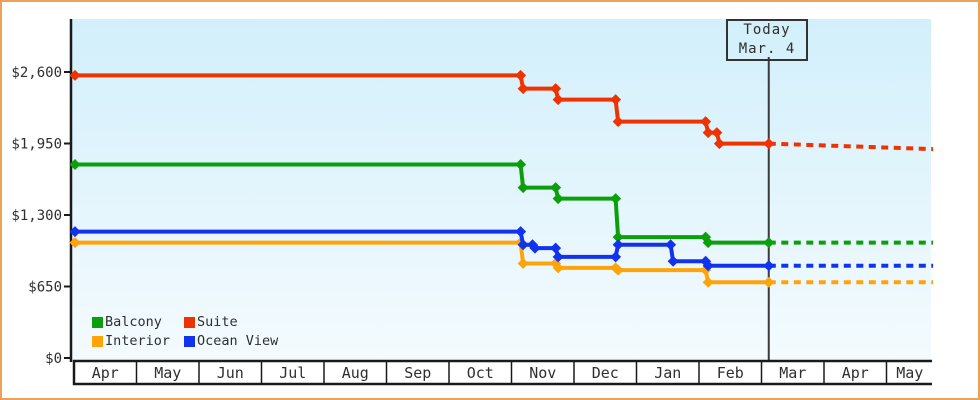  I want to click on legend-label: Interior, so click(138, 341).